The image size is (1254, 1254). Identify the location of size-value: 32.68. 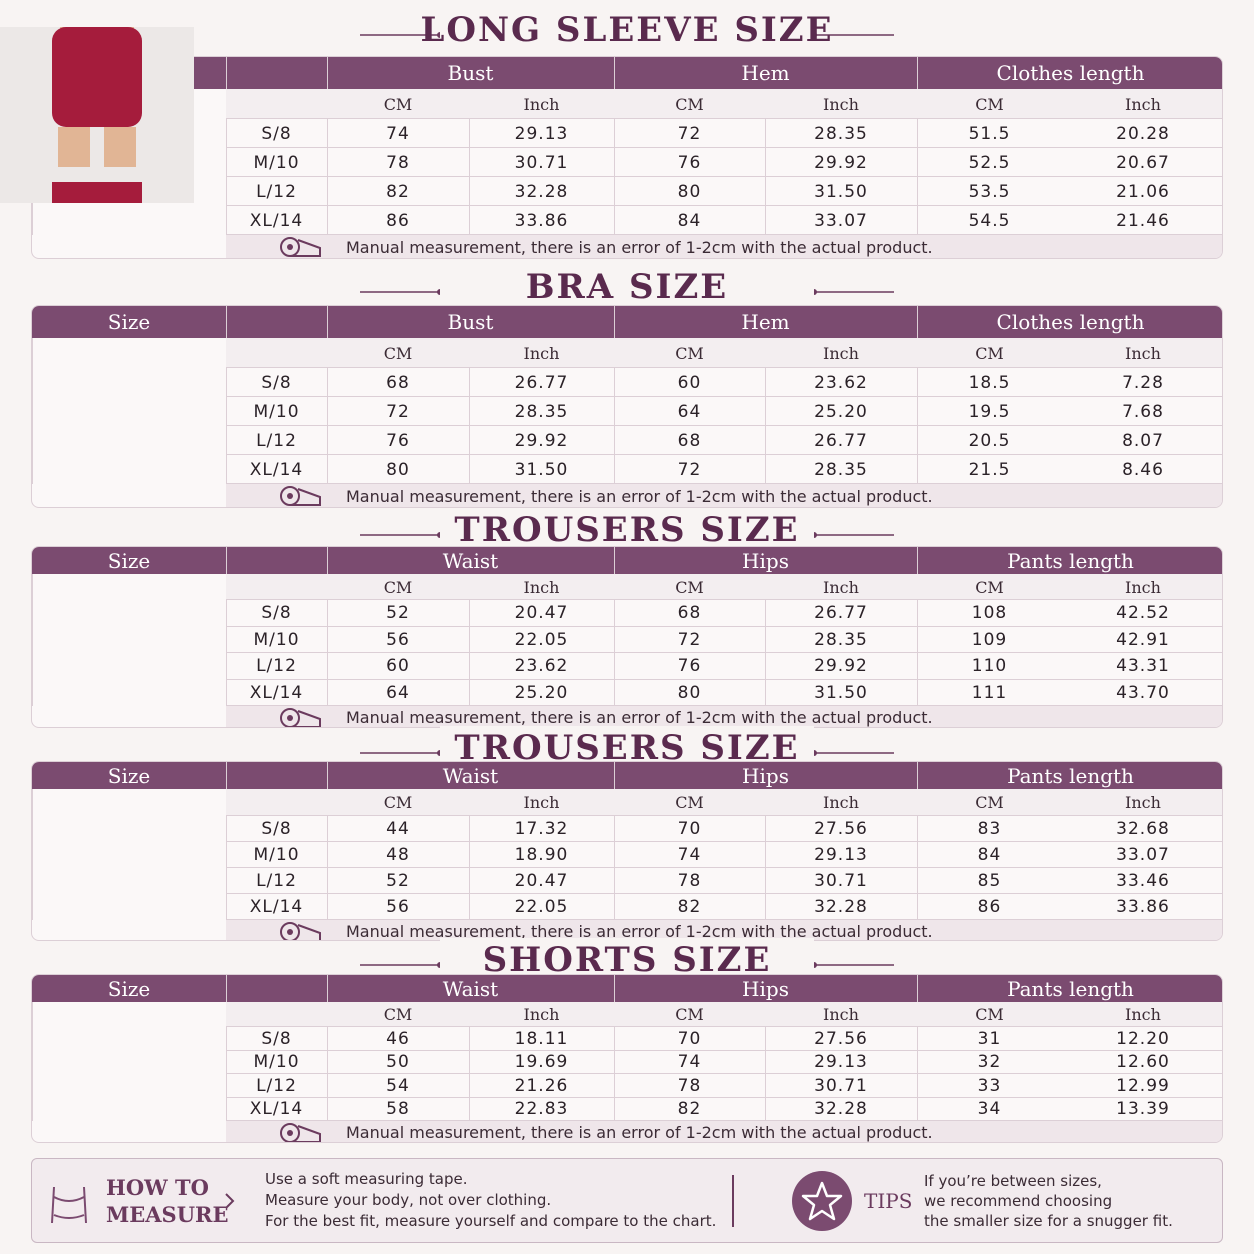
(1143, 829).